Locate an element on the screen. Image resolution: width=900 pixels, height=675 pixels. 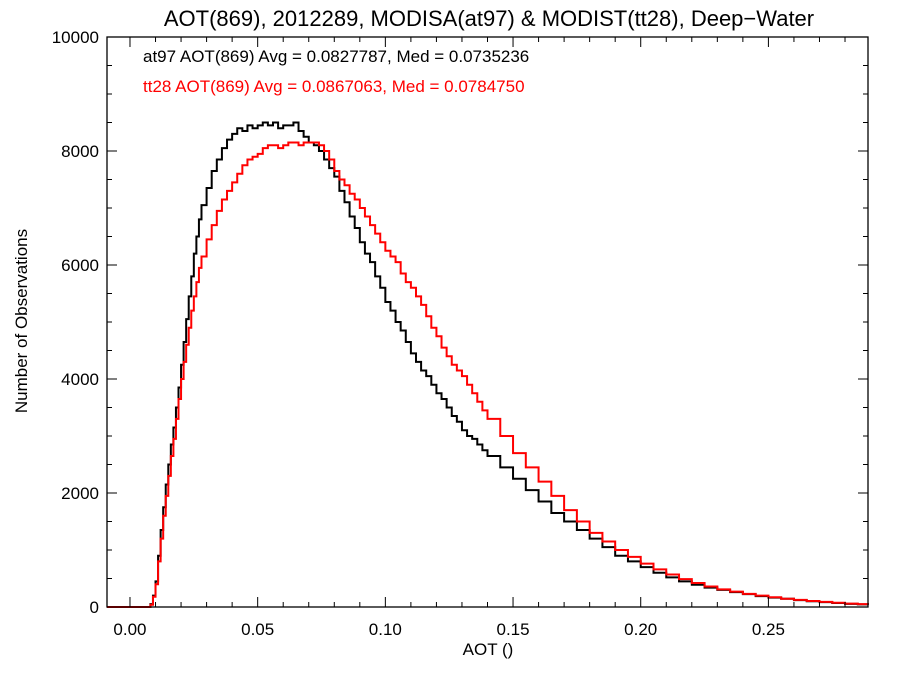
y-tick-label: 10000 is located at coordinates (75, 37).